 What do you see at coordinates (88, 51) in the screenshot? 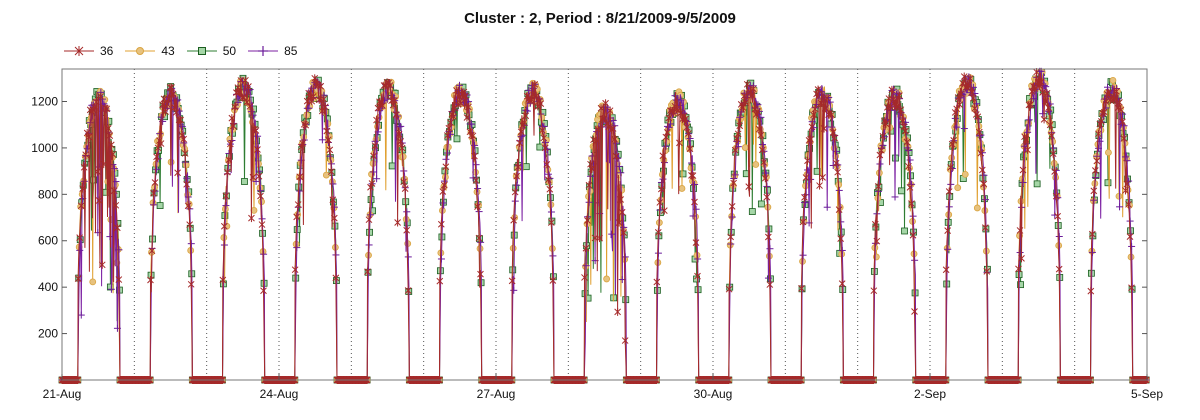
I see `legend-item-36: 36` at bounding box center [88, 51].